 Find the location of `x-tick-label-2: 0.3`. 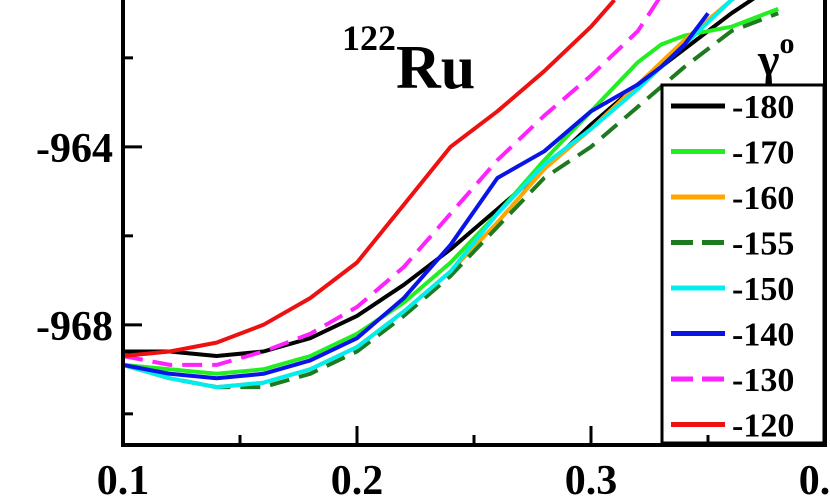

x-tick-label-2: 0.3 is located at coordinates (591, 478).